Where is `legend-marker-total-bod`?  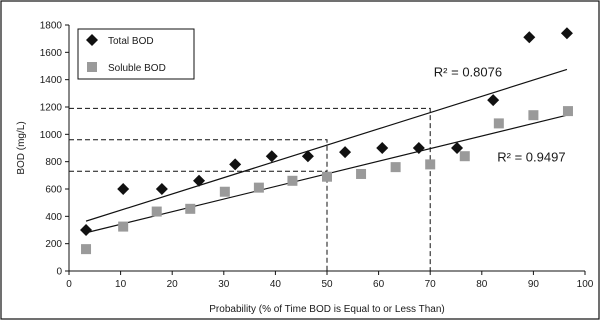 legend-marker-total-bod is located at coordinates (92, 40).